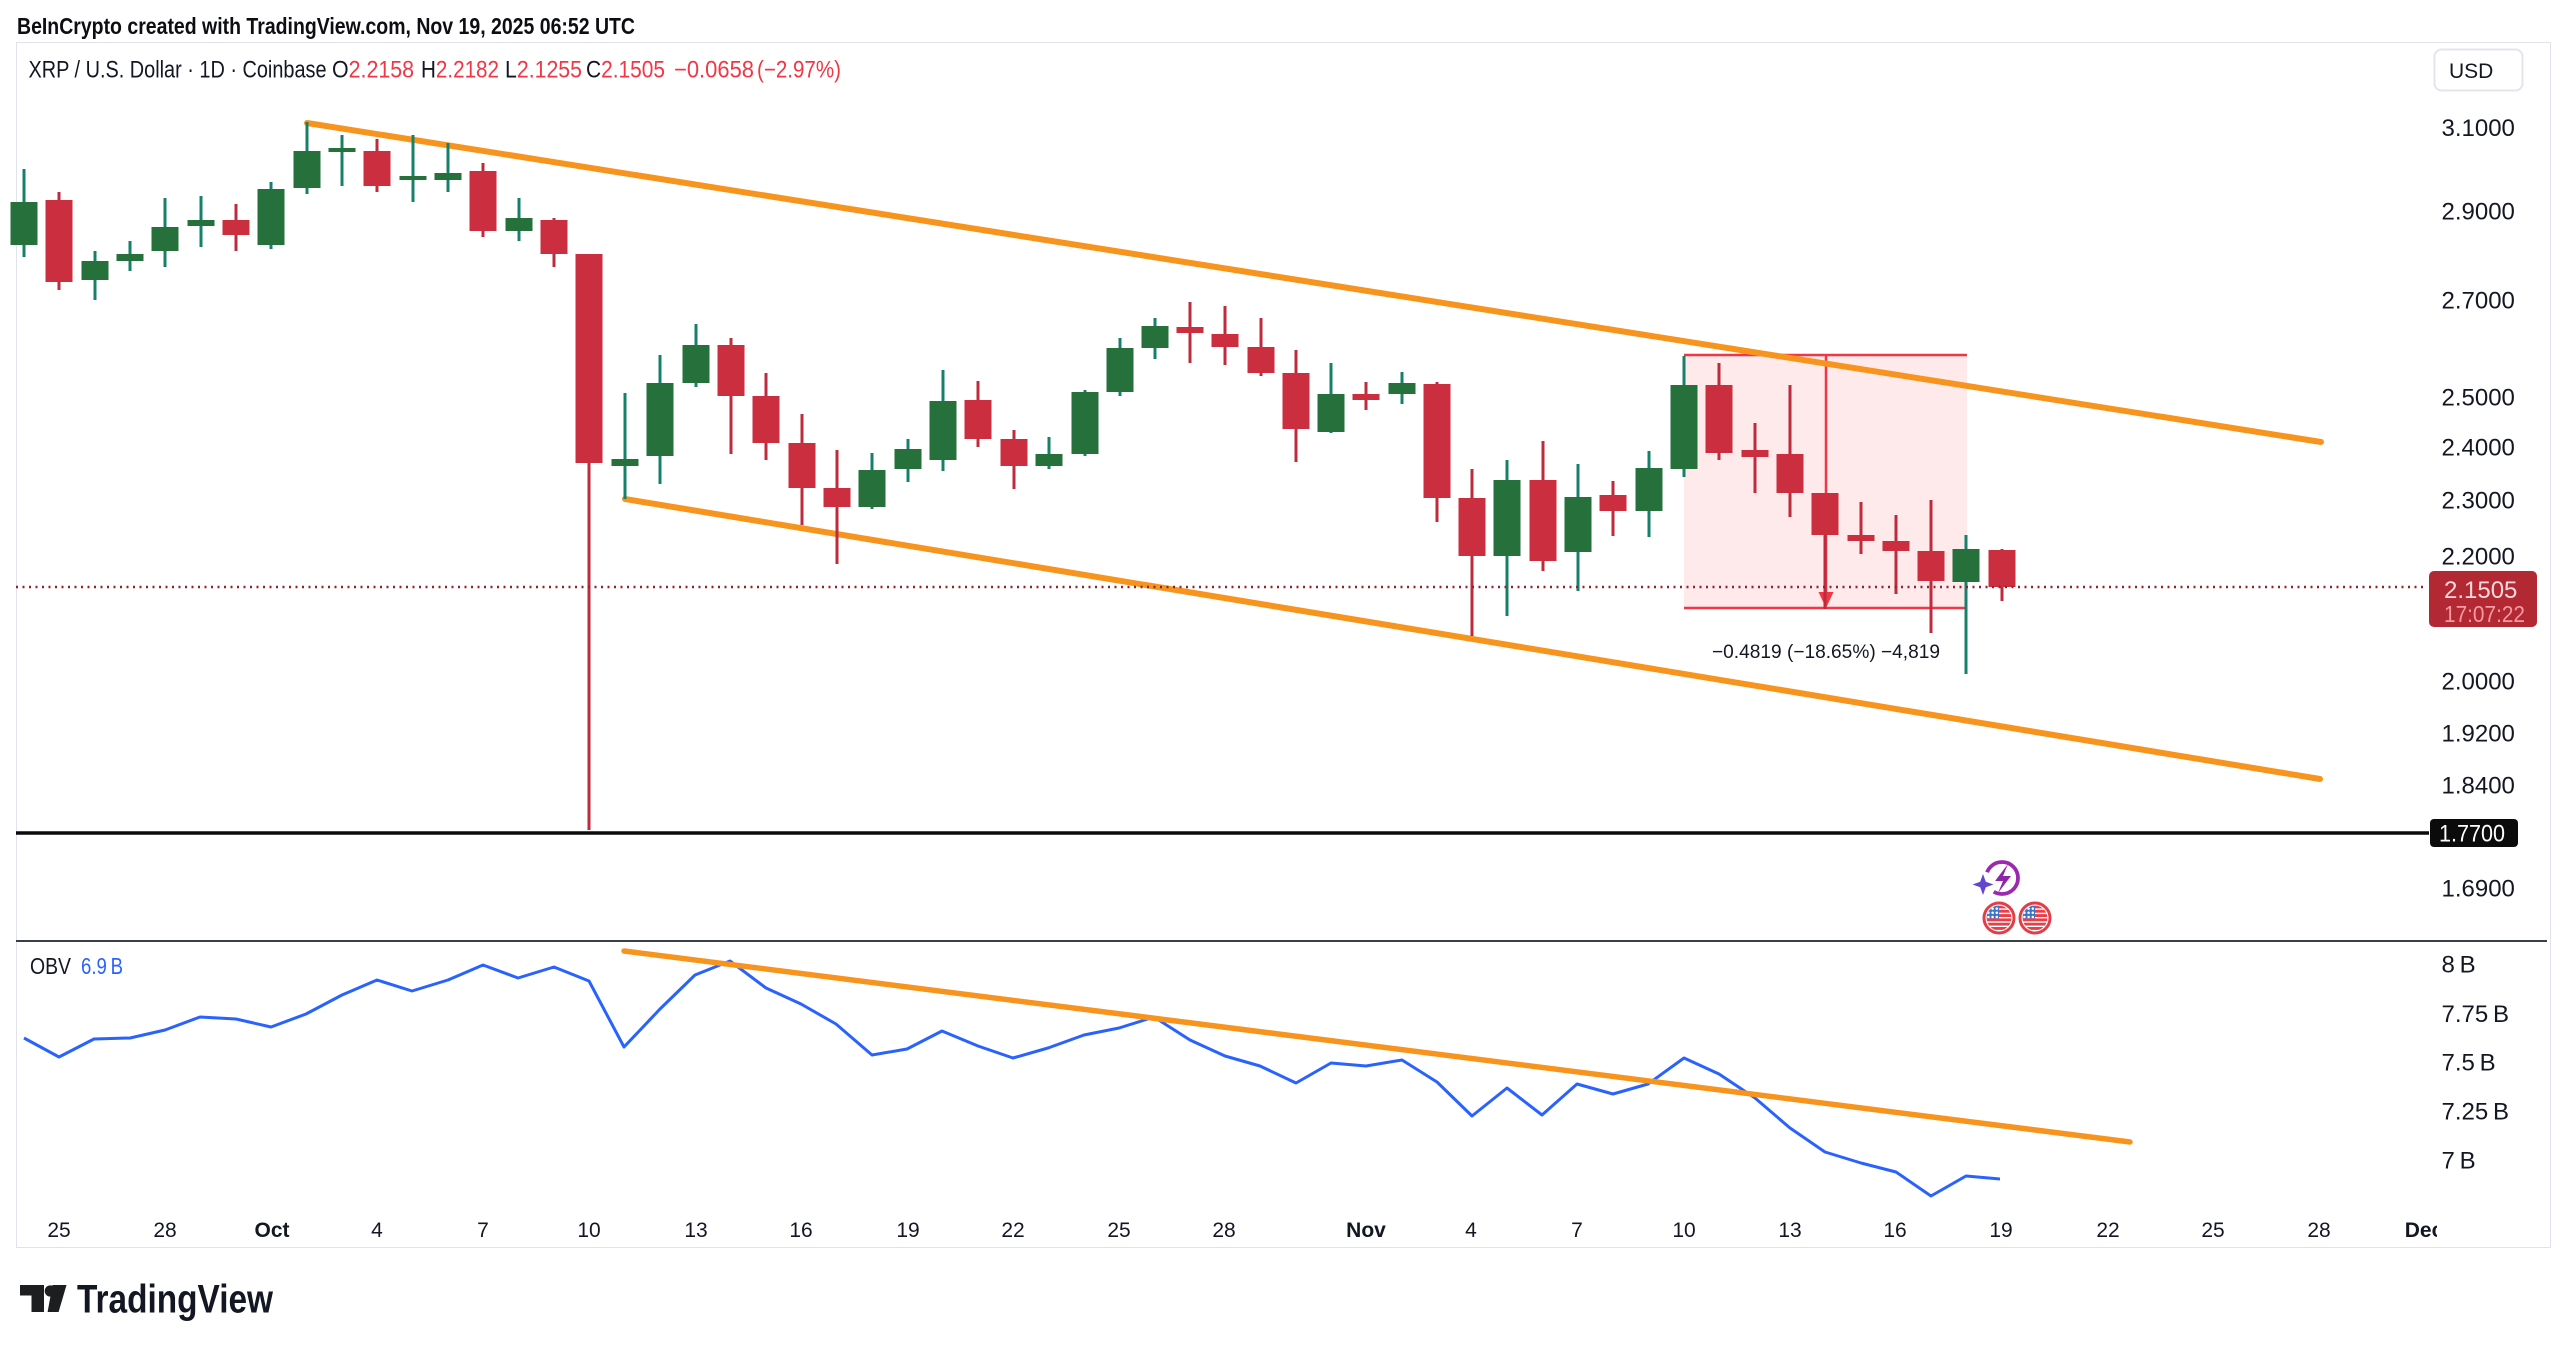 Image resolution: width=2560 pixels, height=1347 pixels. What do you see at coordinates (2478, 398) in the screenshot?
I see `svg-text: 2.5000` at bounding box center [2478, 398].